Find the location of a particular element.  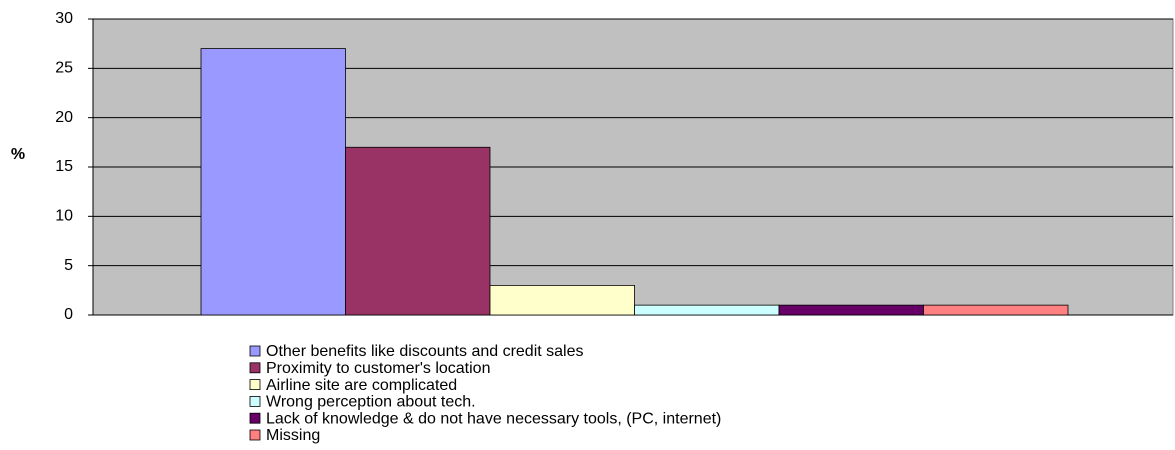

y-tick-label: 25 is located at coordinates (64, 68).